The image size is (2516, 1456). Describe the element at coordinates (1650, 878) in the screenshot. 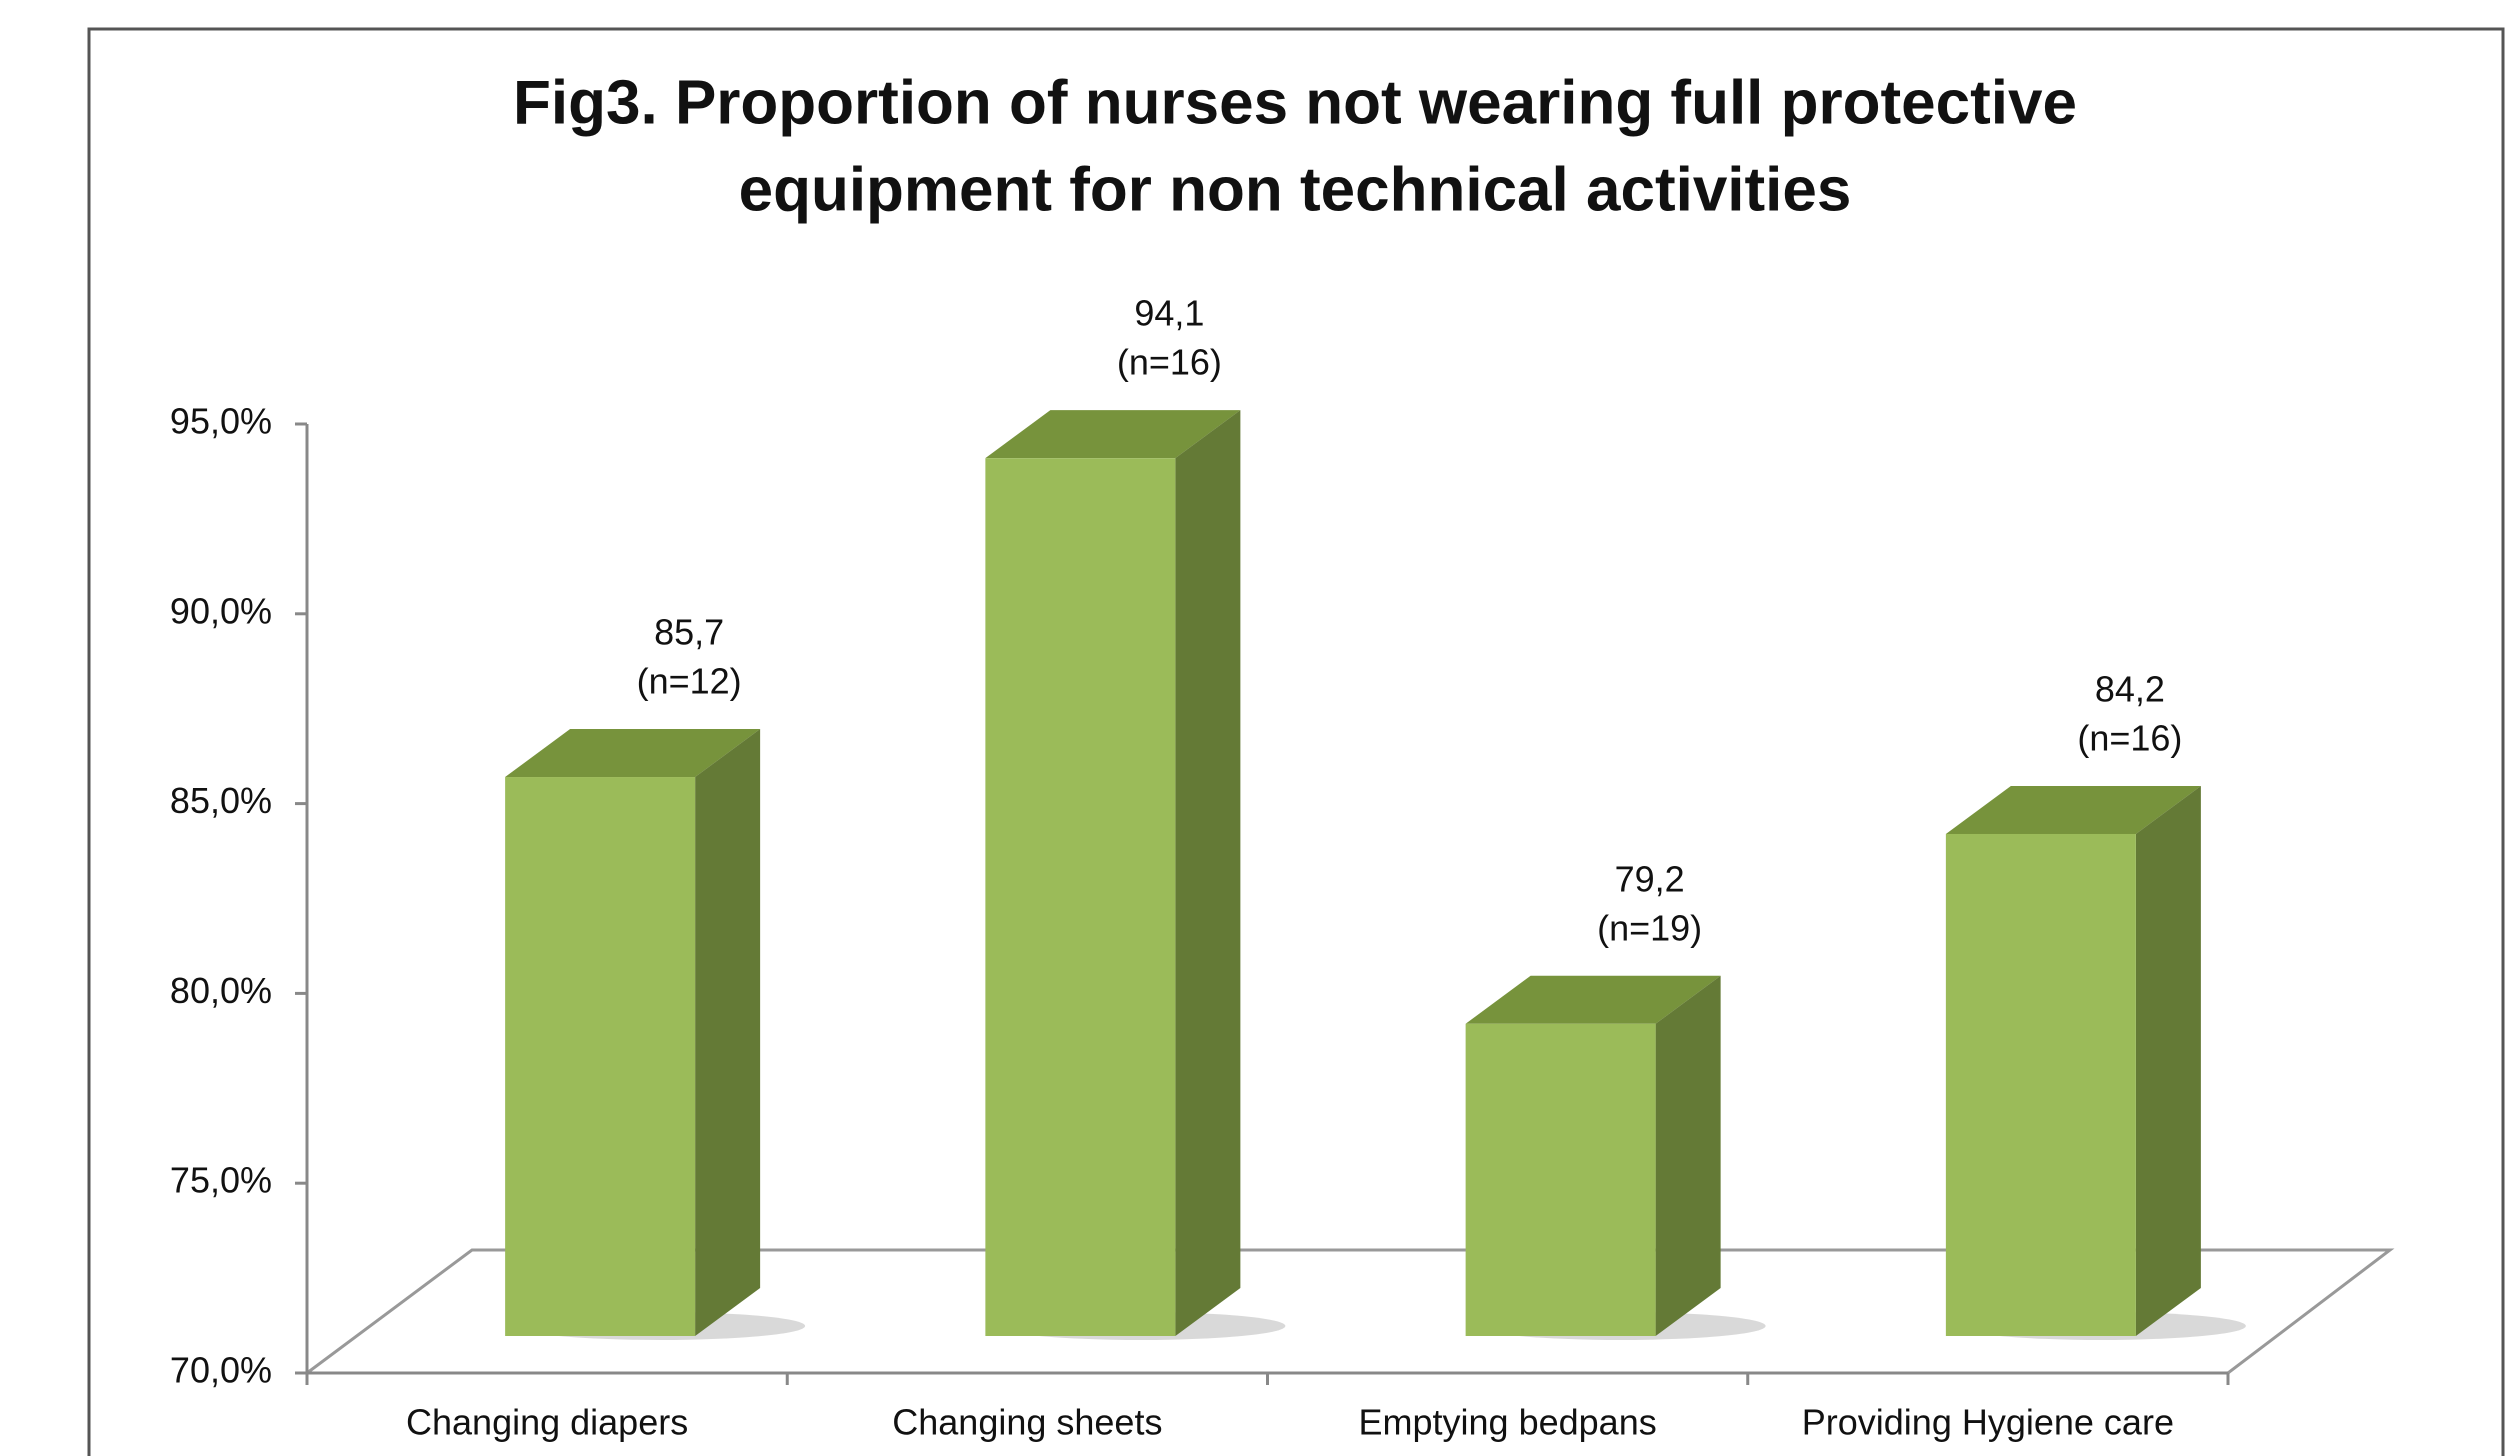

I see `data-label: 79,2` at that location.